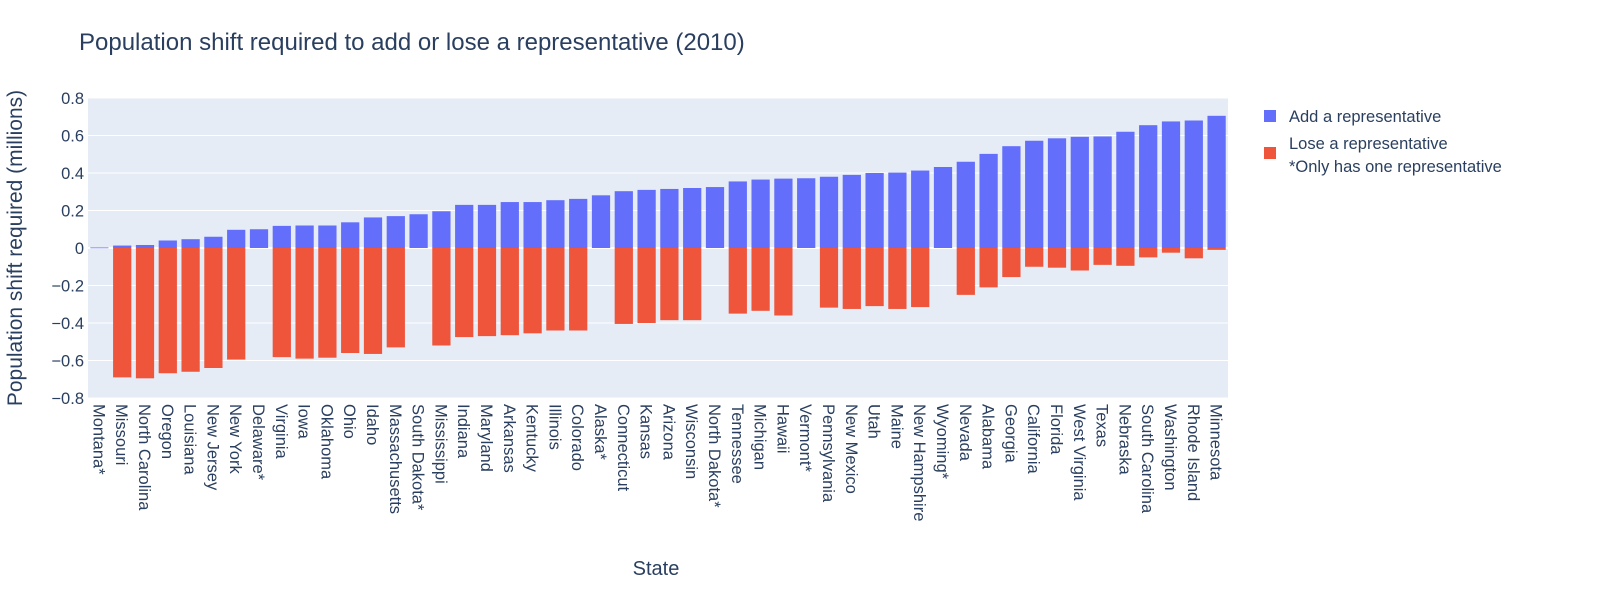 Image resolution: width=1600 pixels, height=605 pixels. What do you see at coordinates (1365, 117) in the screenshot?
I see `legend-label-add: Add a representative` at bounding box center [1365, 117].